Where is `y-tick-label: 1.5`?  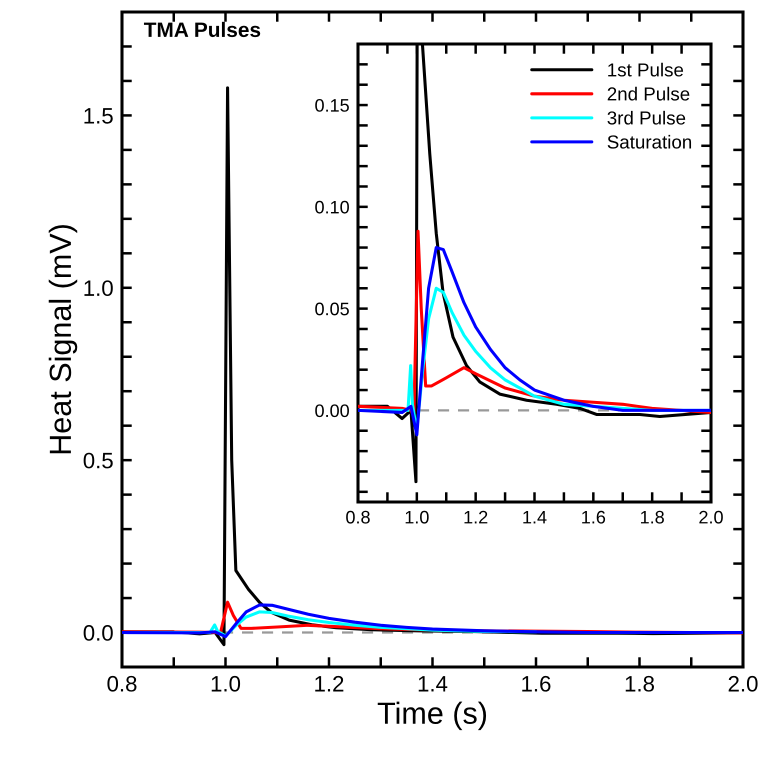
y-tick-label: 1.5 is located at coordinates (98, 116).